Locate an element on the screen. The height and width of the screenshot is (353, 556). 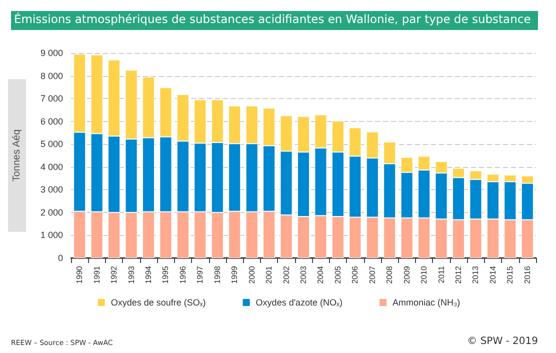
x-tick-label: 1992 is located at coordinates (114, 274).